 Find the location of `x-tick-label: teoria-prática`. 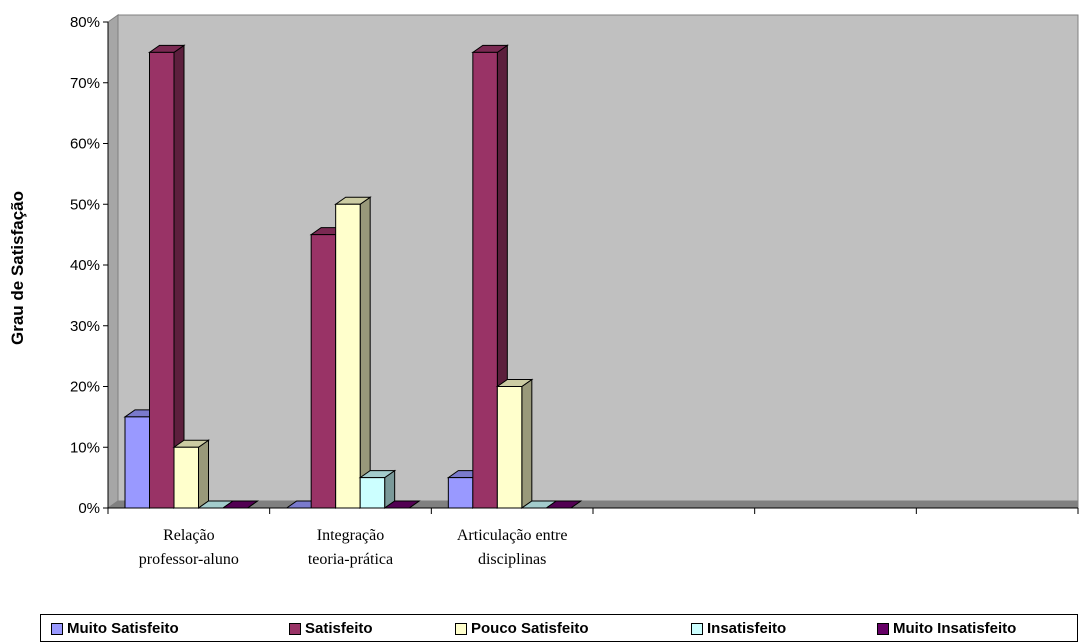

x-tick-label: teoria-prática is located at coordinates (350, 559).